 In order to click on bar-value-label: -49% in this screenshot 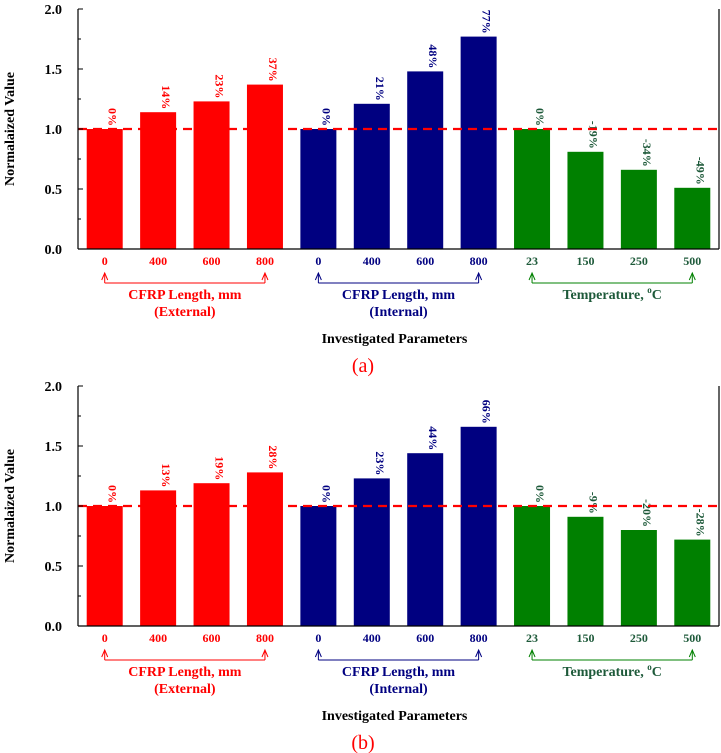, I will do `click(700, 171)`.